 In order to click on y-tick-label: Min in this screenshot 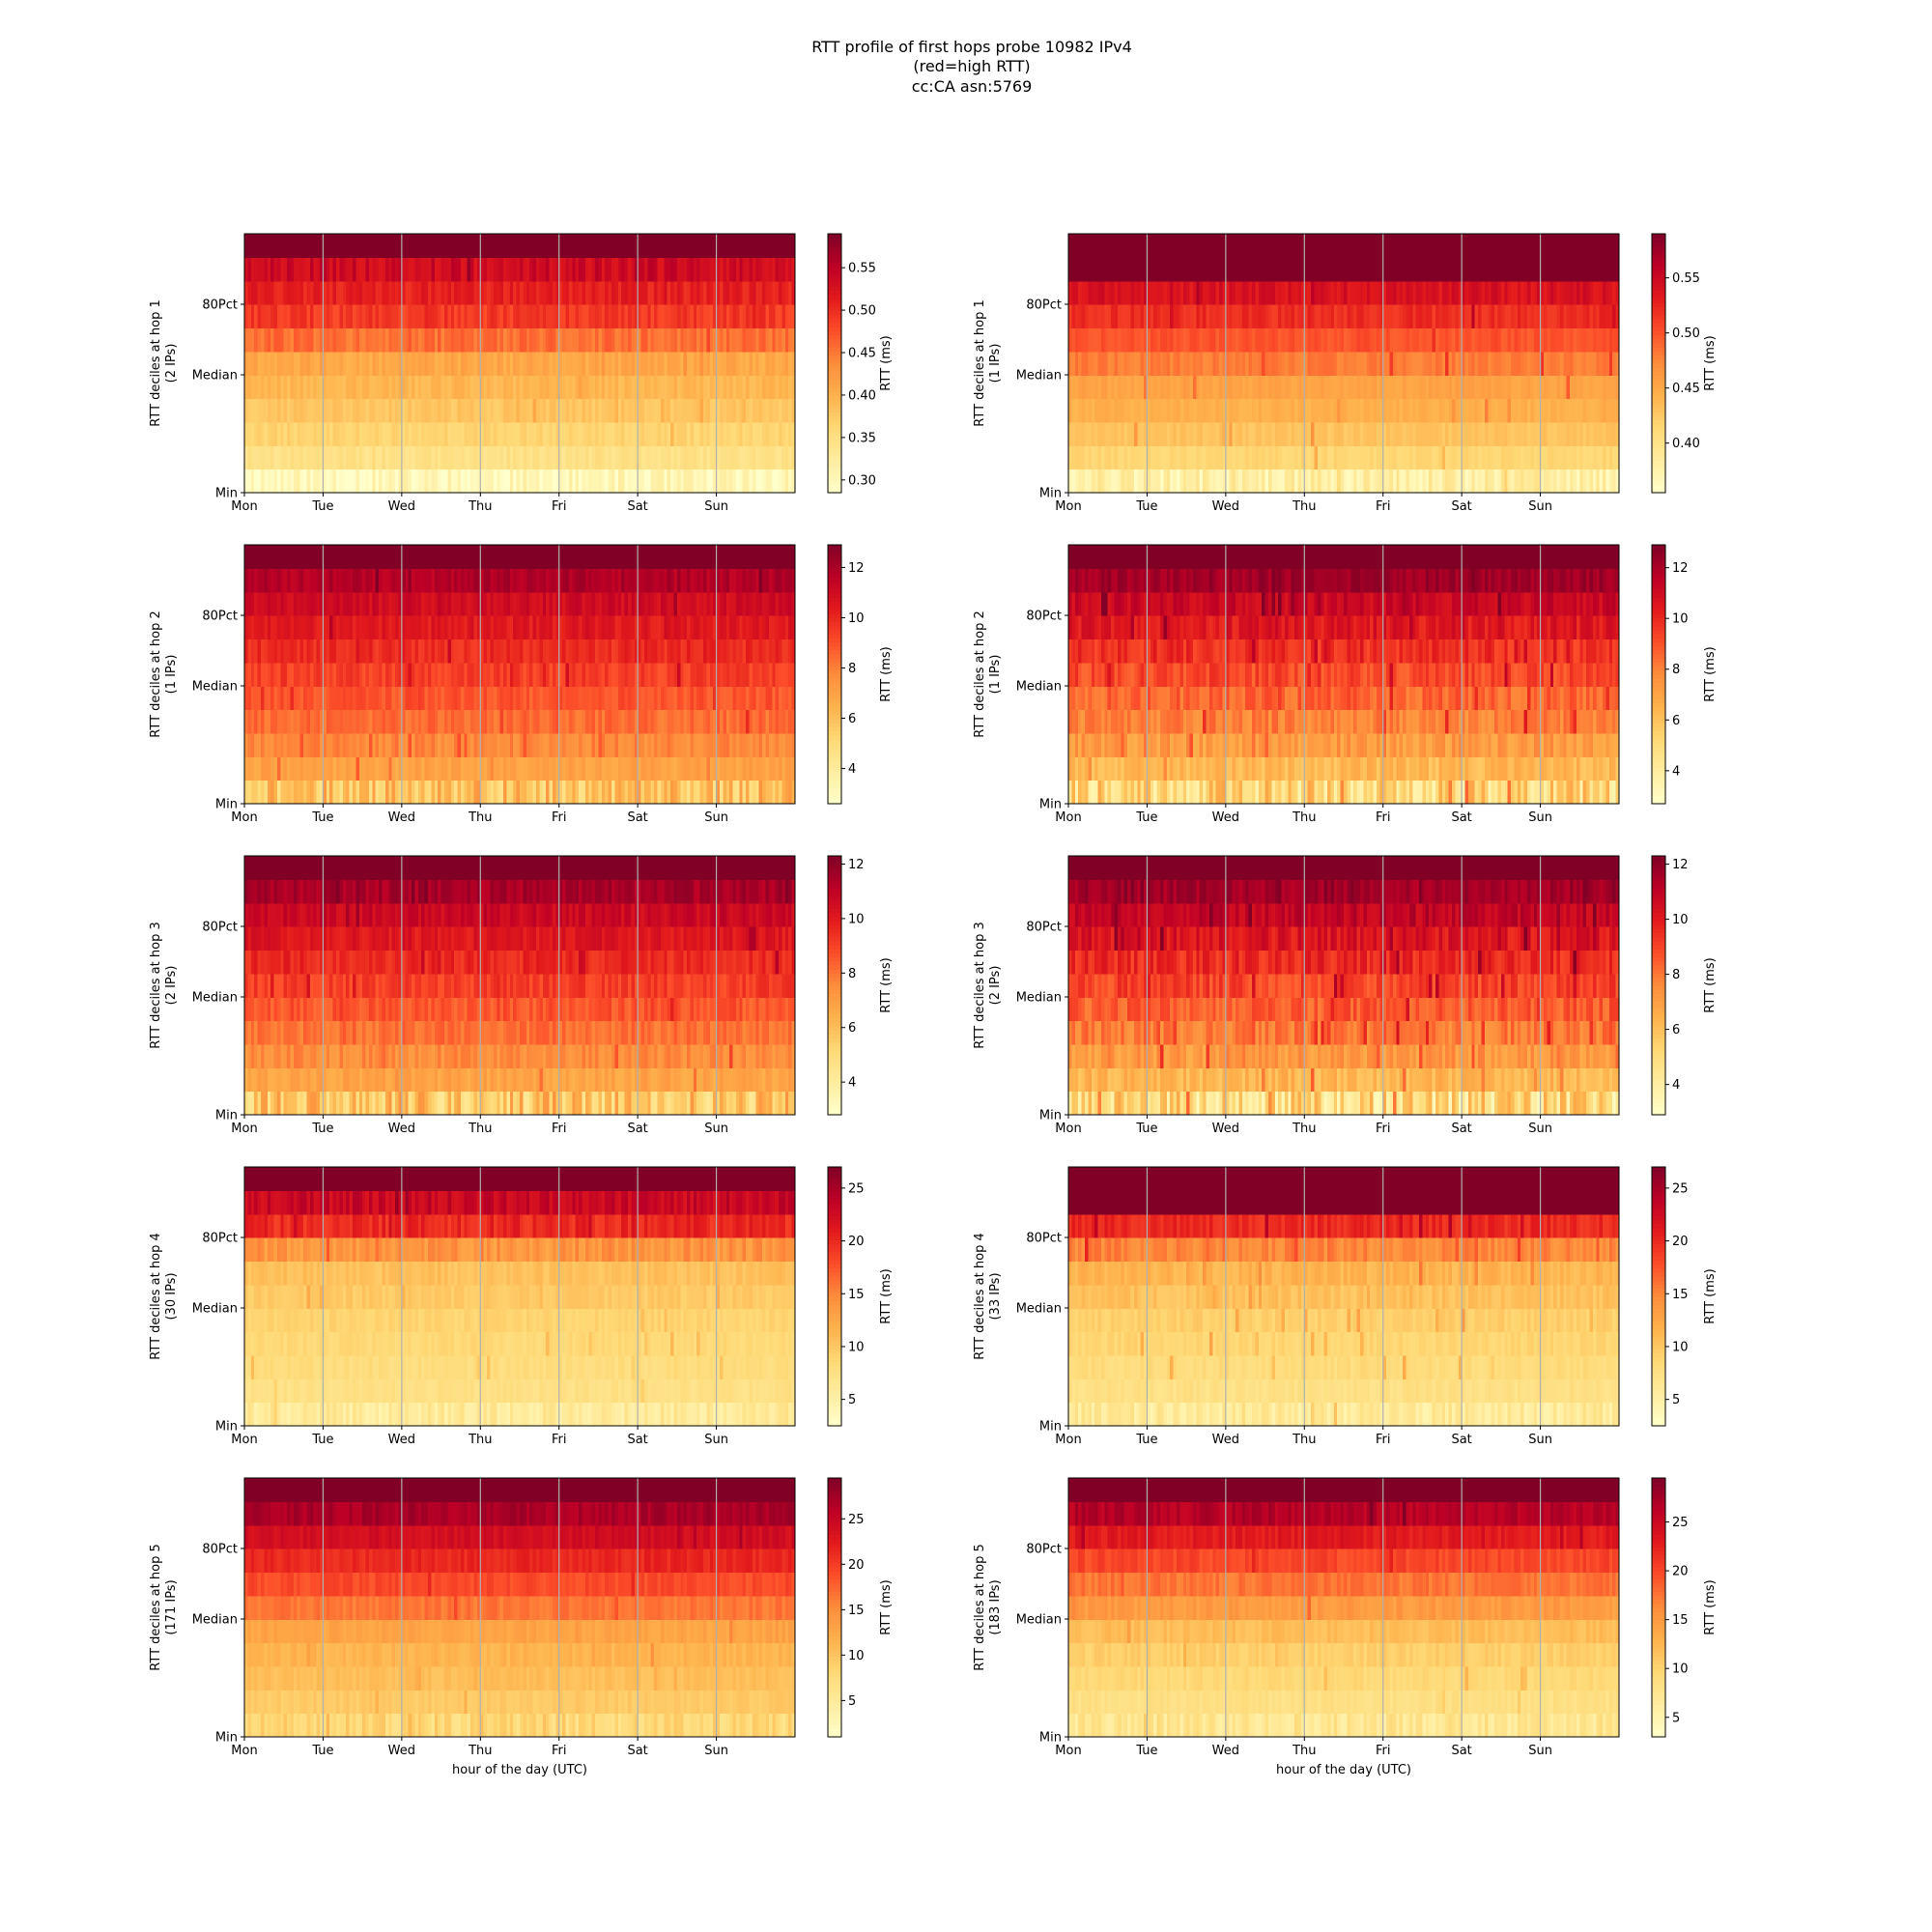, I will do `click(1050, 494)`.